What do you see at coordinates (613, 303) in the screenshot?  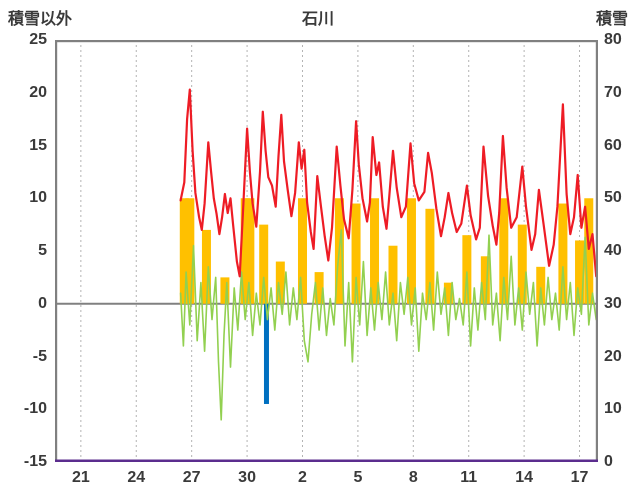 I see `y-right-tick-label: 30` at bounding box center [613, 303].